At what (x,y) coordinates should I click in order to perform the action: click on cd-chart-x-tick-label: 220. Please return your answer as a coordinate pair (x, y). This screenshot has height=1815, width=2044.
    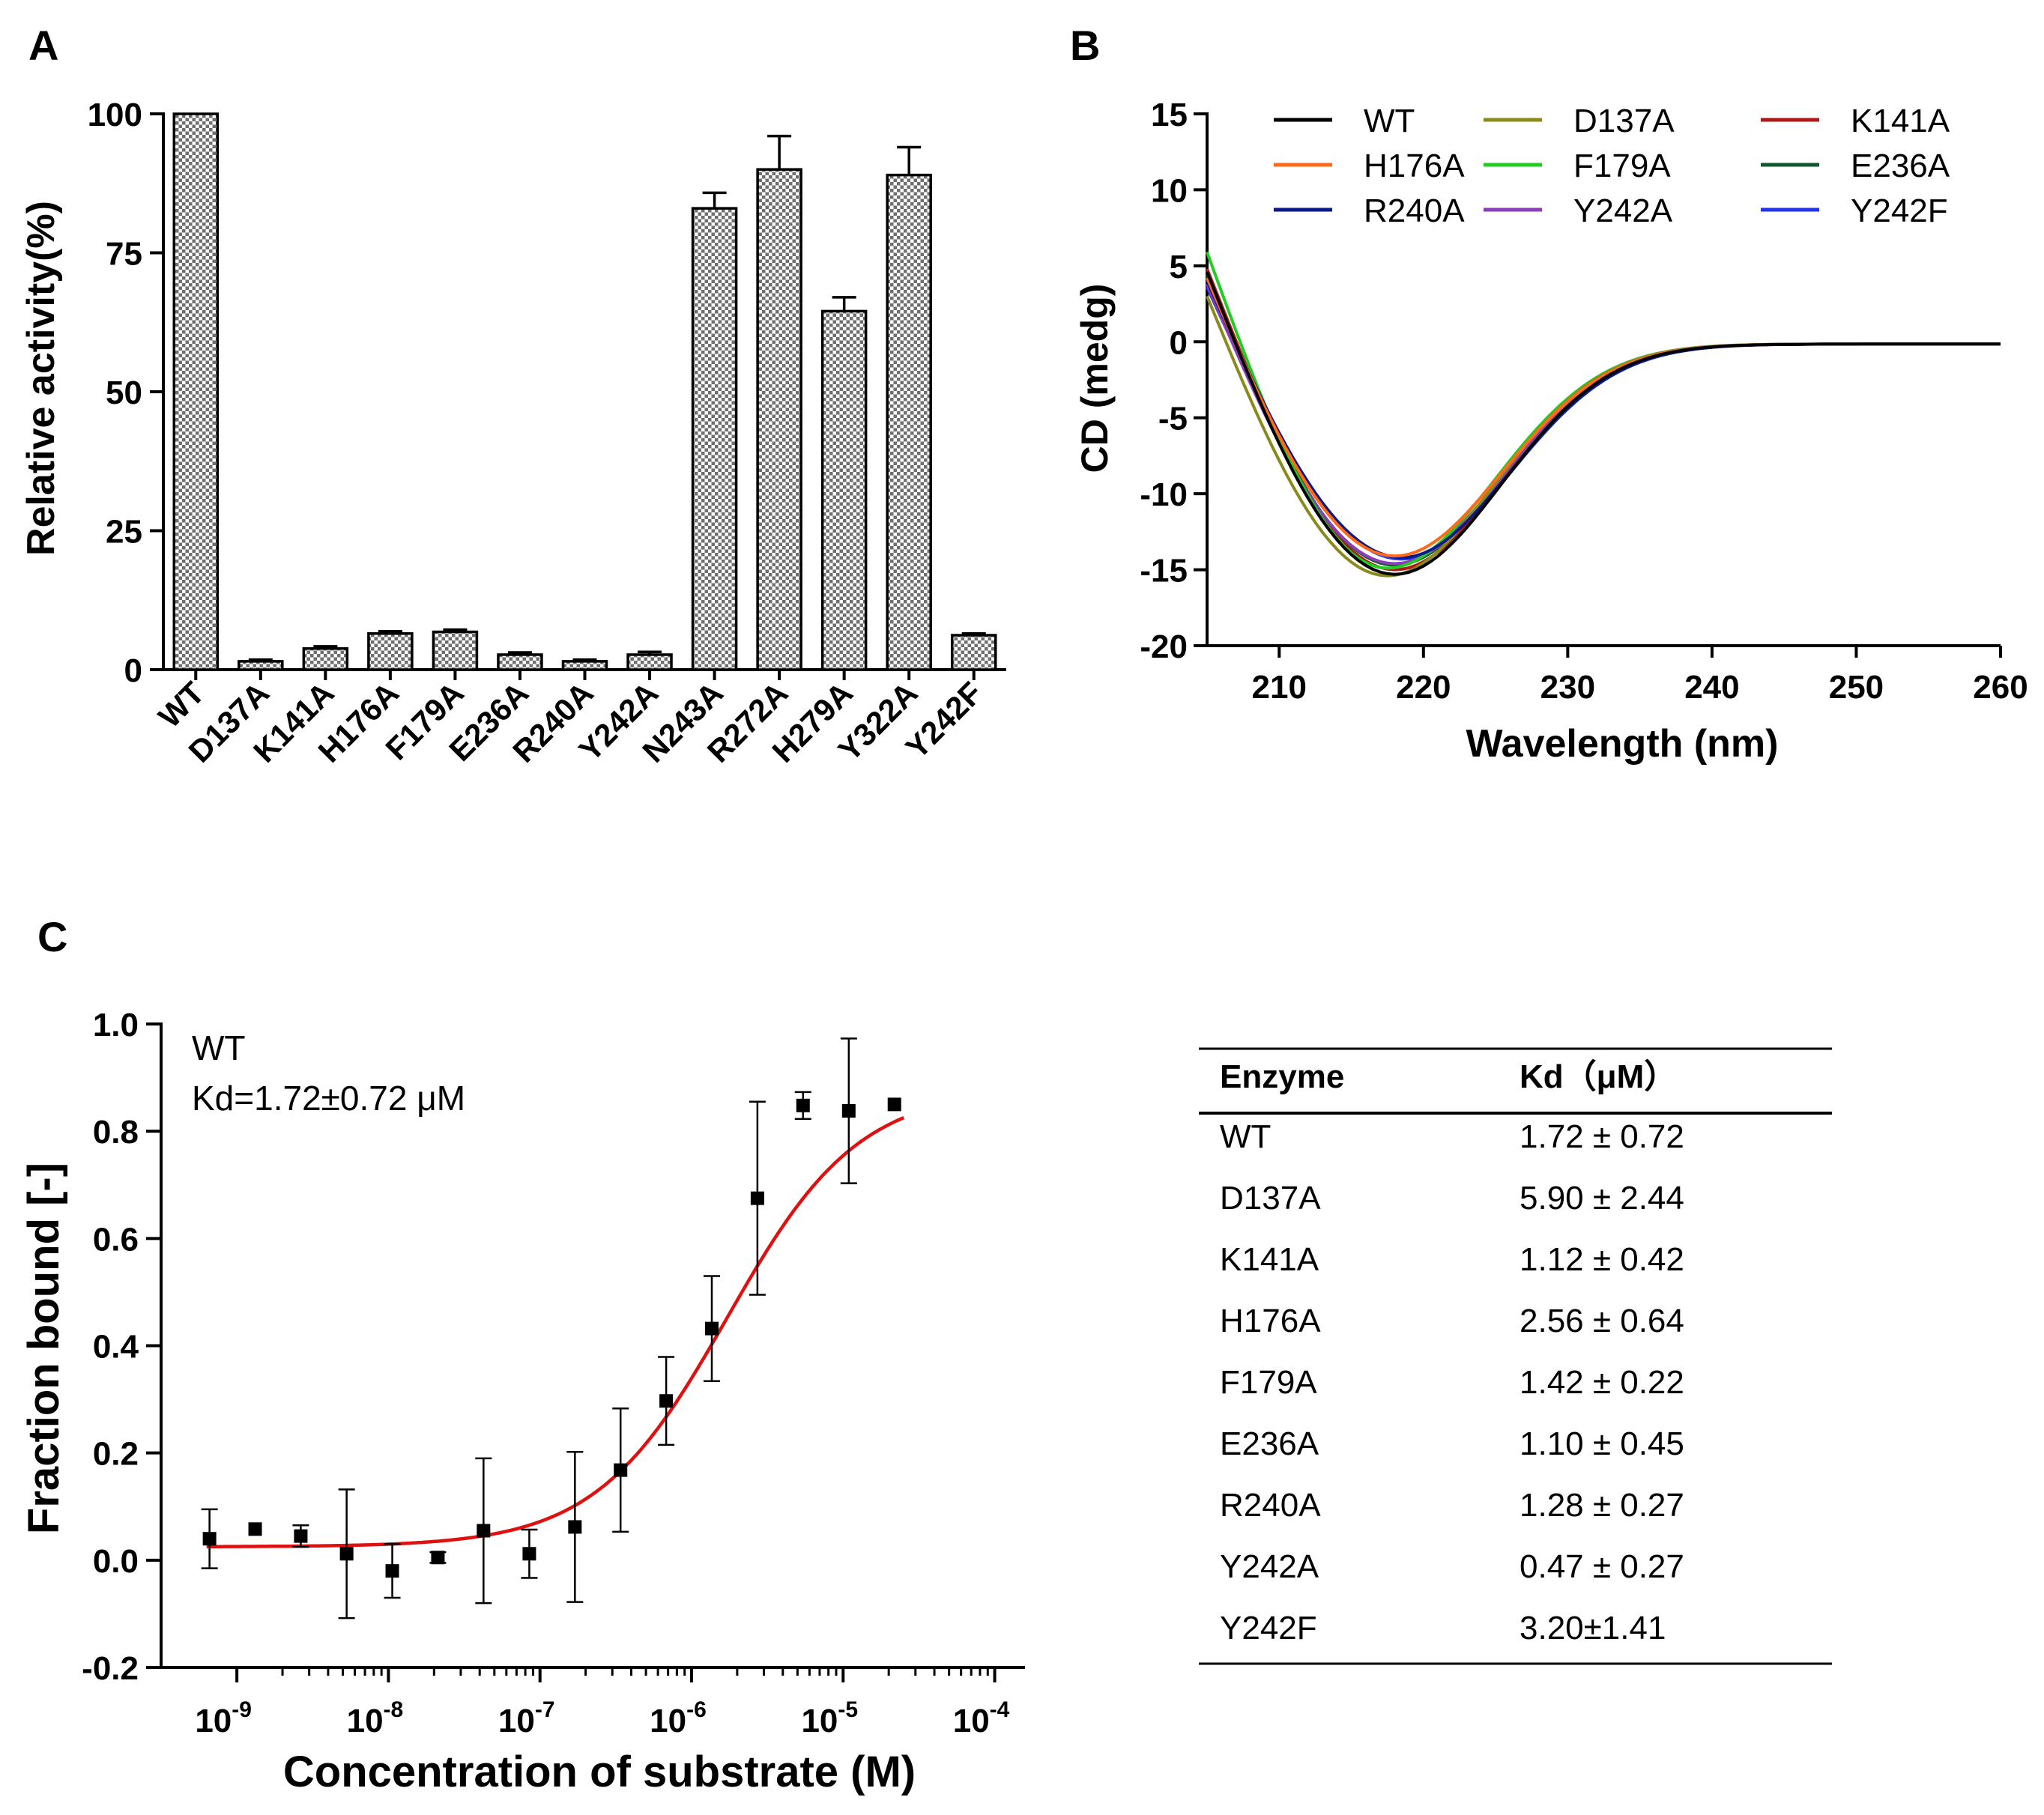
    Looking at the image, I should click on (1423, 688).